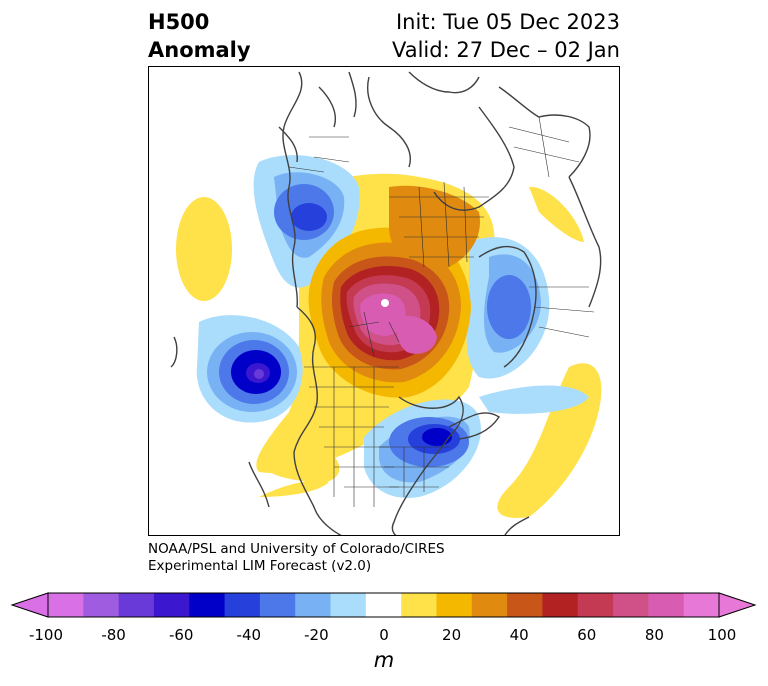 This screenshot has width=768, height=686. I want to click on colorbar-tick: 20, so click(452, 635).